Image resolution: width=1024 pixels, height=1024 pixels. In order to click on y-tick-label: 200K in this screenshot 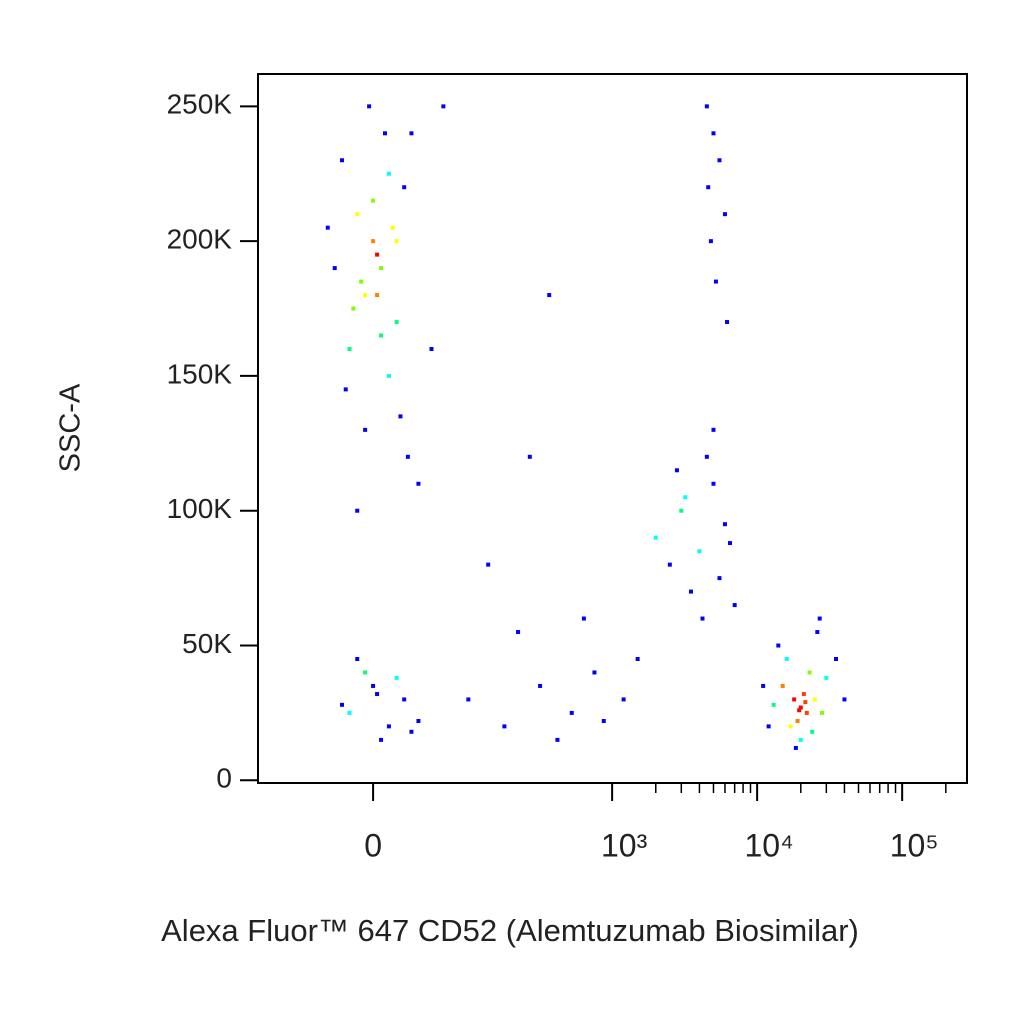, I will do `click(200, 239)`.